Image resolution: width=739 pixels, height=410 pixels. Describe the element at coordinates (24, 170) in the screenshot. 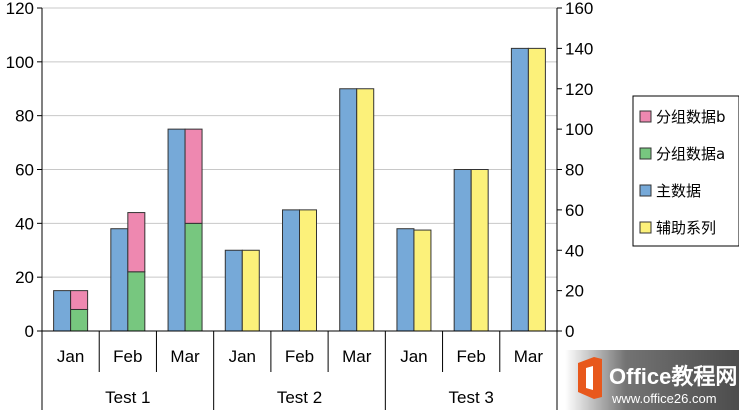

I see `y-tick-label: 60` at that location.